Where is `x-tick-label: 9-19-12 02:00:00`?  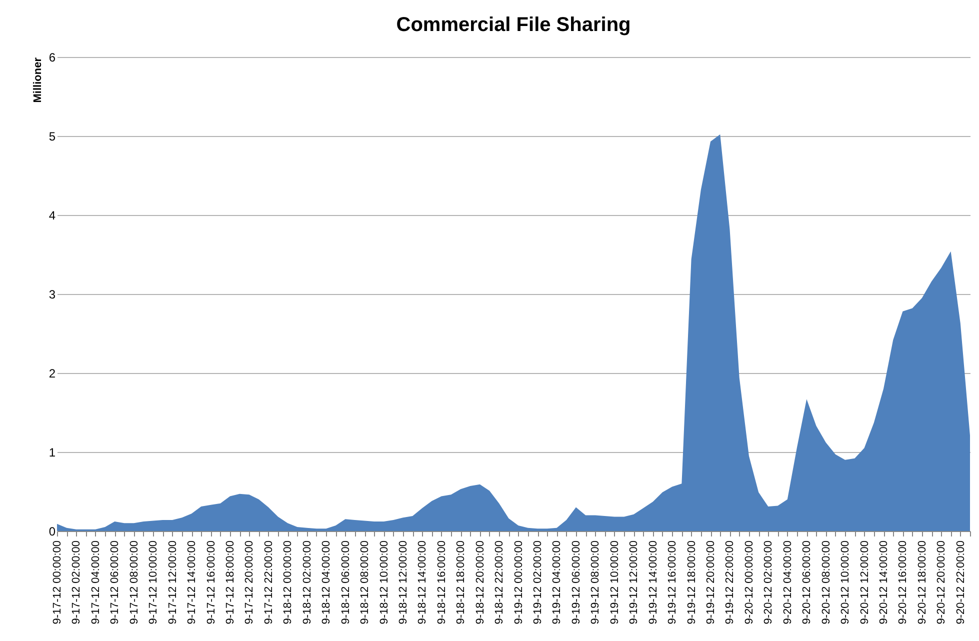 x-tick-label: 9-19-12 02:00:00 is located at coordinates (538, 582).